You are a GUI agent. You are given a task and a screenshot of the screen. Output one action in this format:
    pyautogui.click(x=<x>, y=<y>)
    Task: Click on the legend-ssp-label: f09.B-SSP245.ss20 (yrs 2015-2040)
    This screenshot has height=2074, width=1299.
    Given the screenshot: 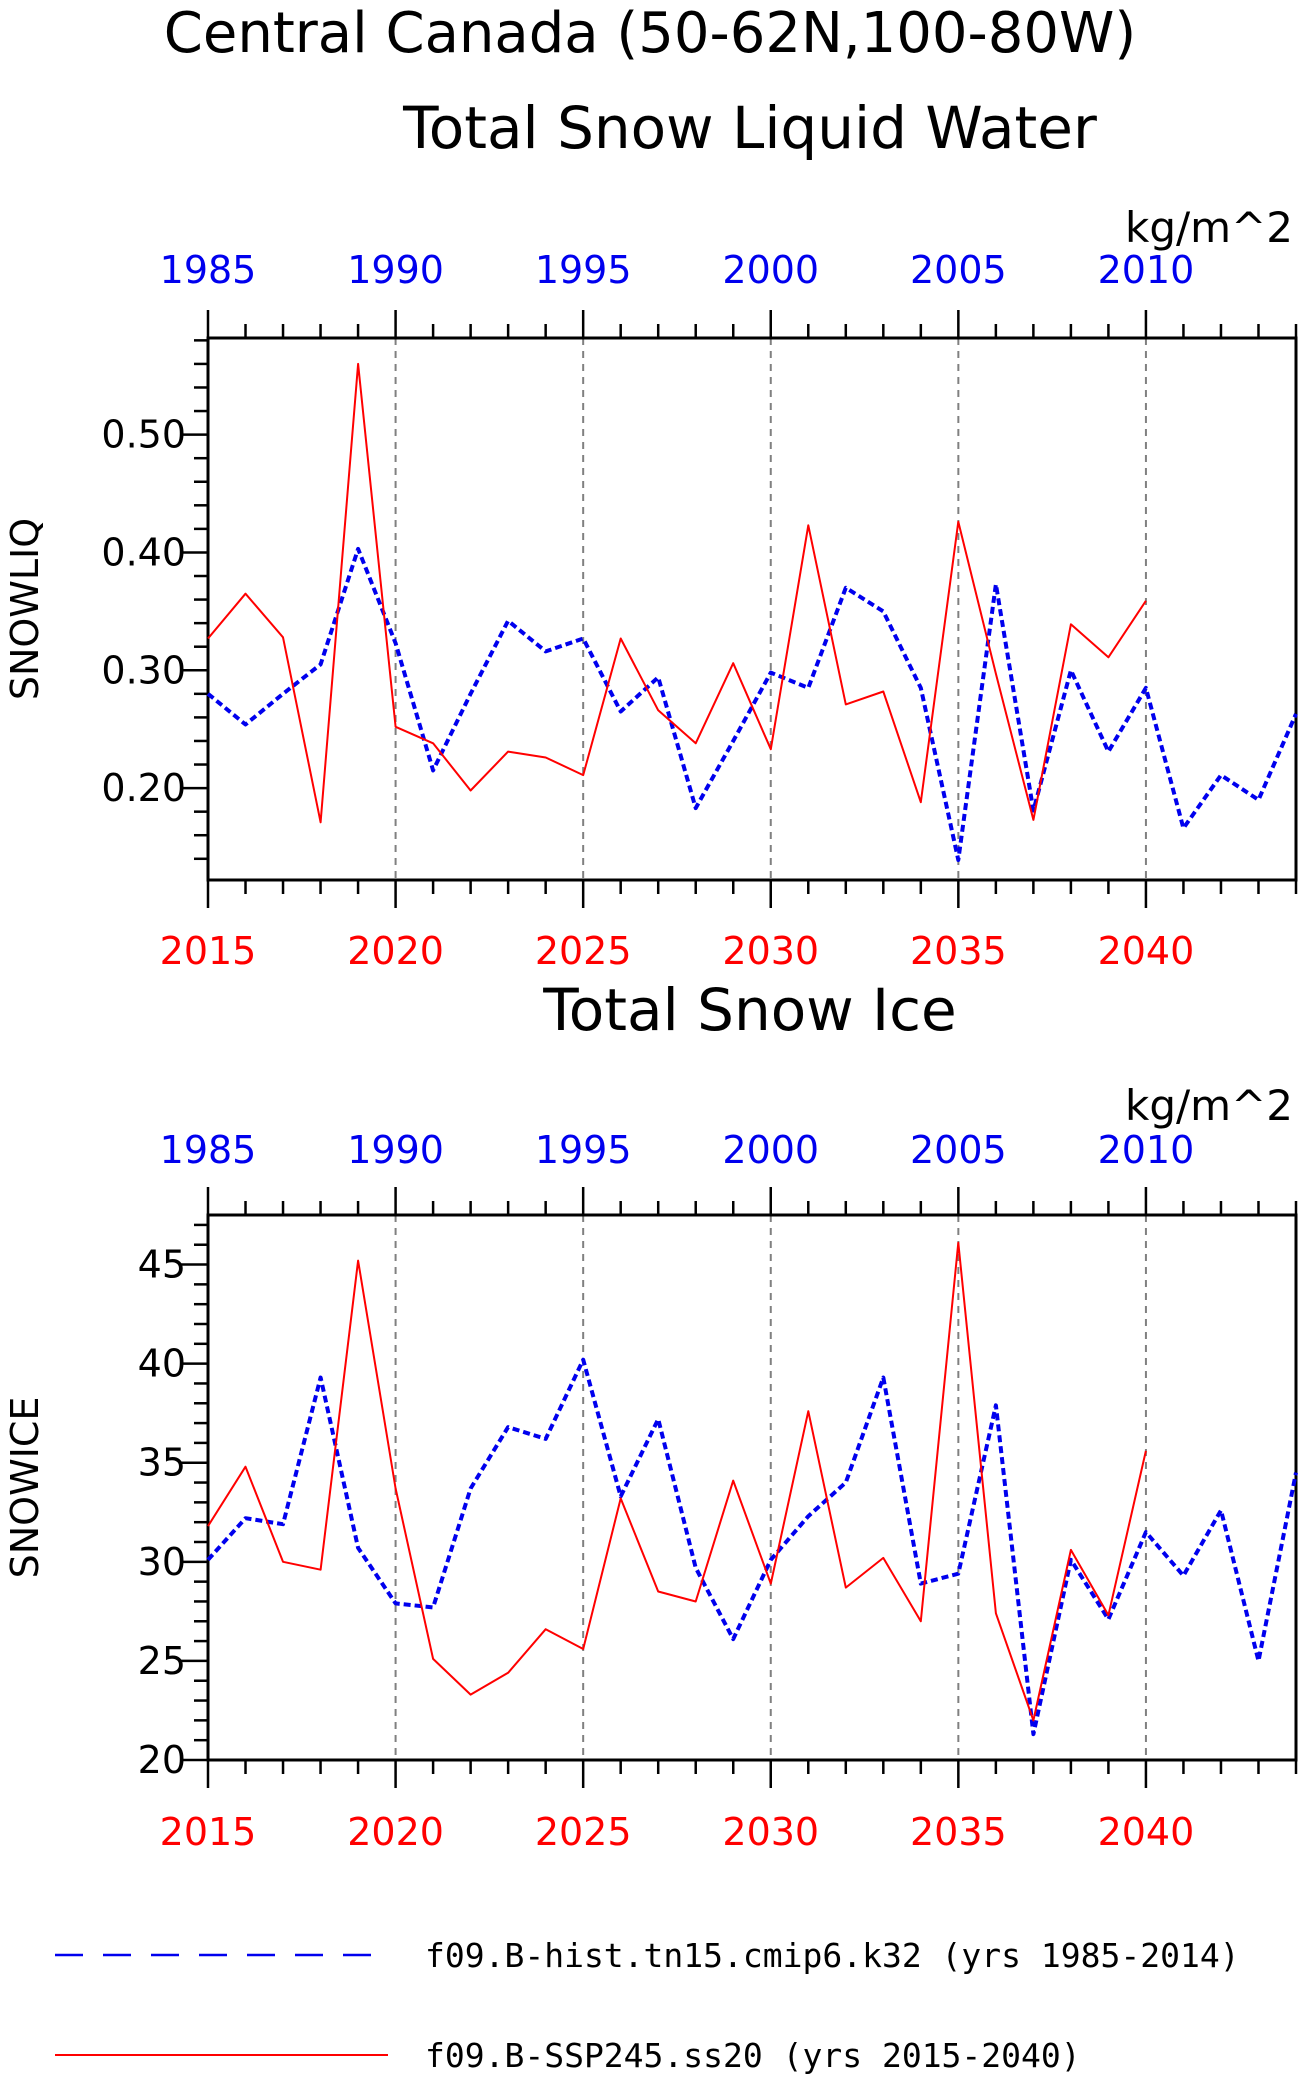 What is the action you would take?
    pyautogui.click(x=753, y=2055)
    